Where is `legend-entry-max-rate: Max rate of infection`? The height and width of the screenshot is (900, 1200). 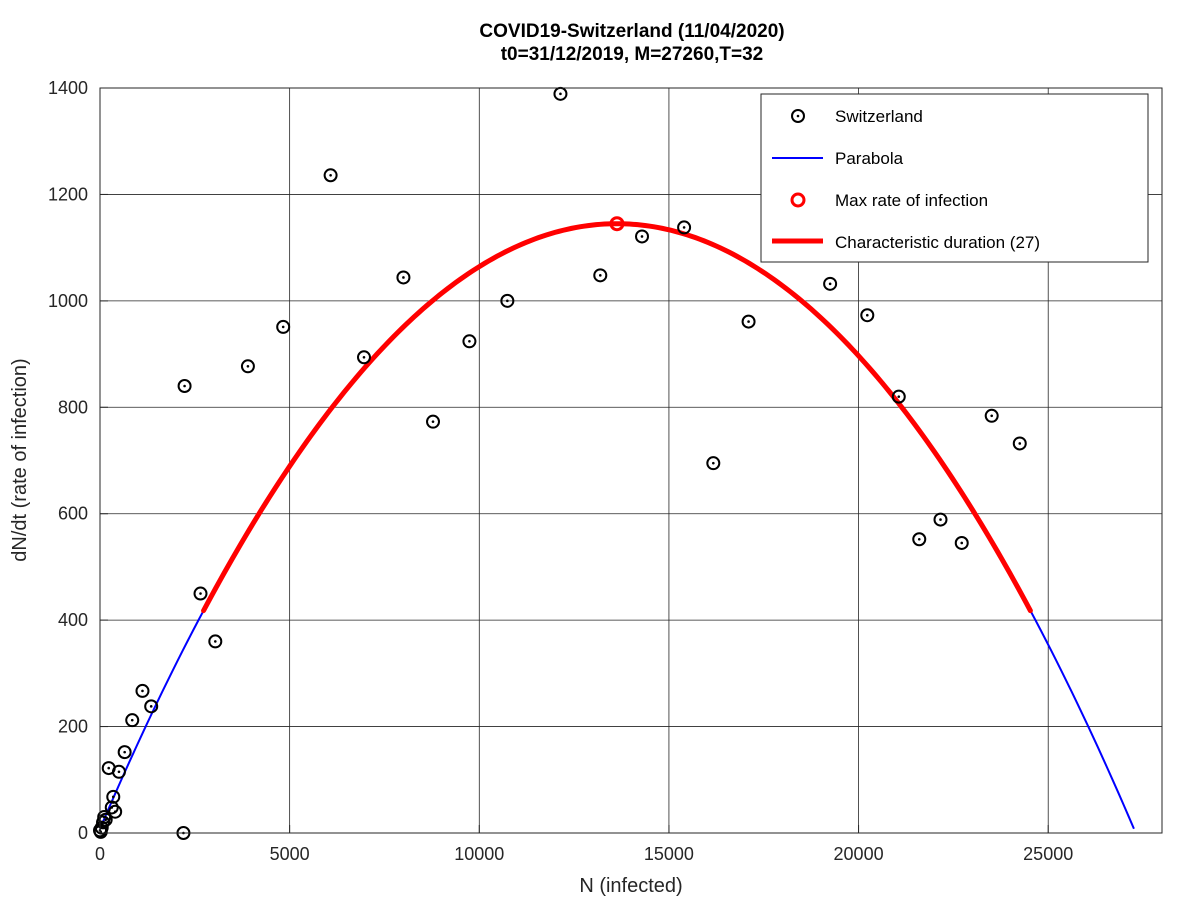 legend-entry-max-rate: Max rate of infection is located at coordinates (889, 200).